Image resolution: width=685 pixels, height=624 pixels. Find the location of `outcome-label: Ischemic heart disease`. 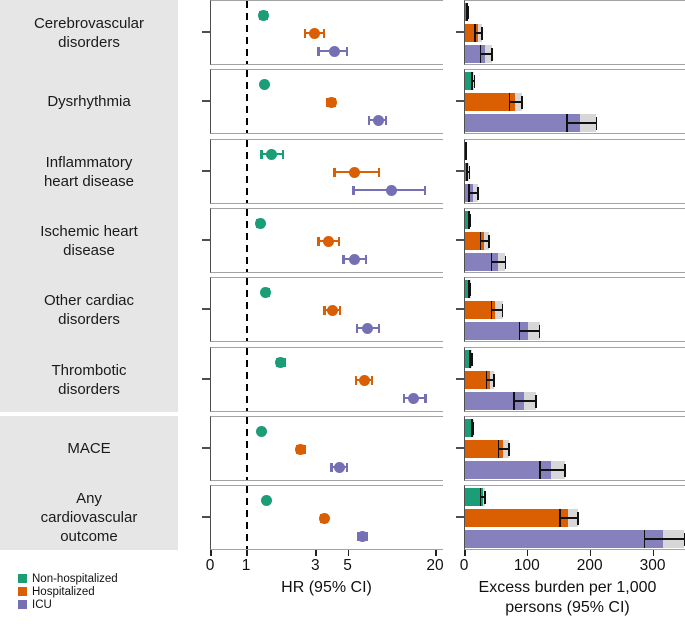

outcome-label: Ischemic heart disease is located at coordinates (89, 240).